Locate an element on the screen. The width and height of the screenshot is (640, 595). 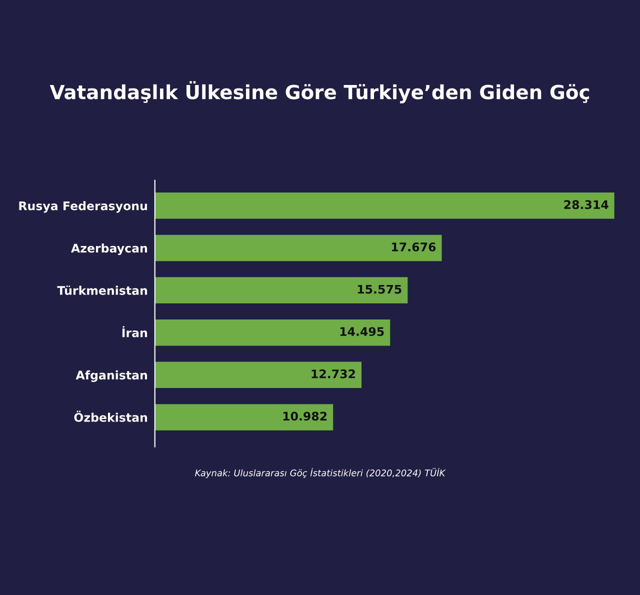
data-label: 12.732 is located at coordinates (333, 373).